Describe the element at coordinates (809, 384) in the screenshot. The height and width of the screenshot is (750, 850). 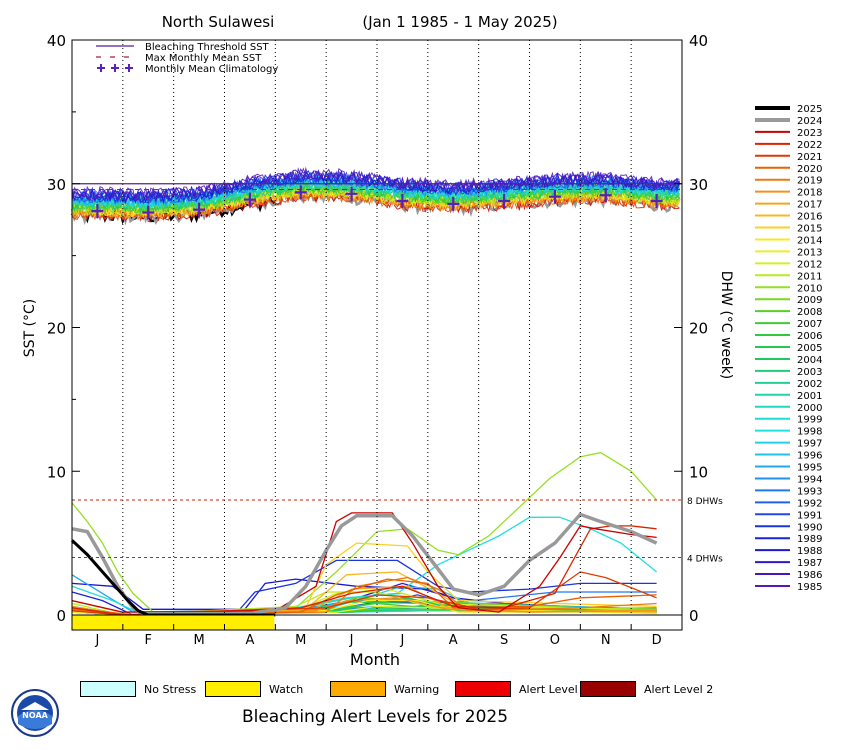
I see `year-legend-label: 2002` at that location.